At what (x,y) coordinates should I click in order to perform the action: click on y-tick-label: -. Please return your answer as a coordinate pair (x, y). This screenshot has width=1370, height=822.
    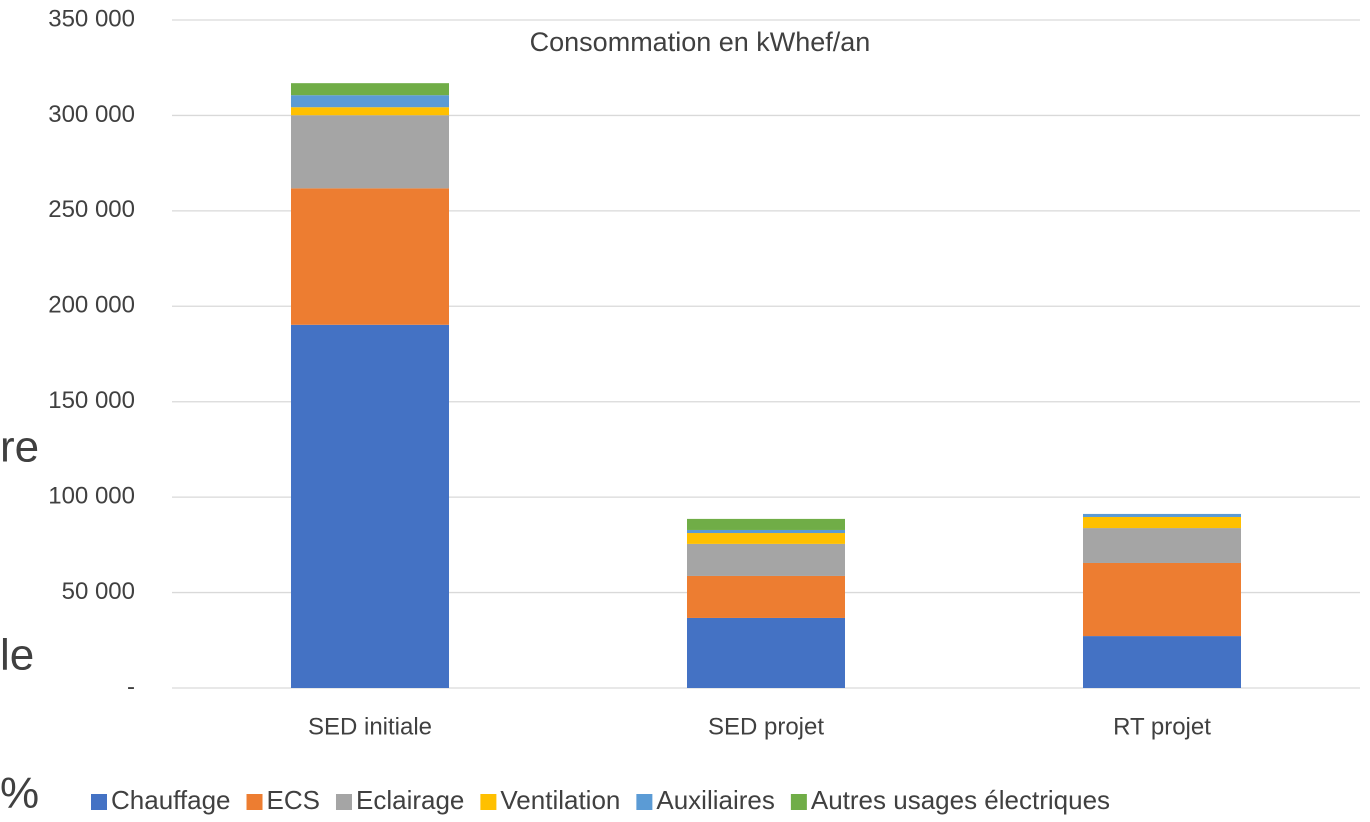
    Looking at the image, I should click on (131, 686).